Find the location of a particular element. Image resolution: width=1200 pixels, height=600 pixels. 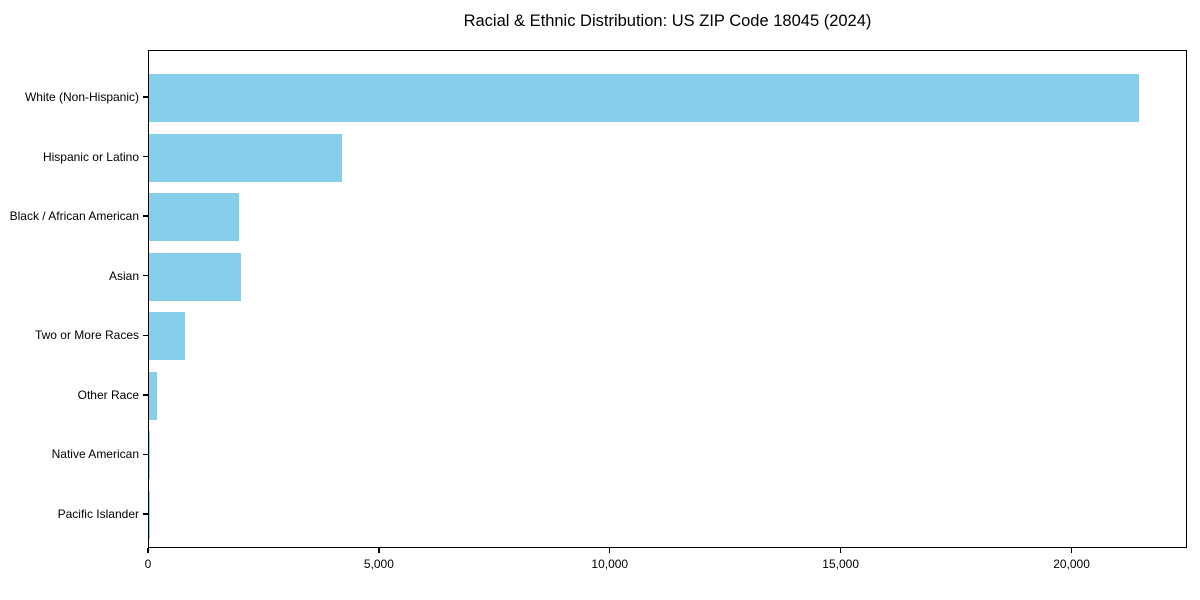

x-tick-label: 0 is located at coordinates (148, 564).